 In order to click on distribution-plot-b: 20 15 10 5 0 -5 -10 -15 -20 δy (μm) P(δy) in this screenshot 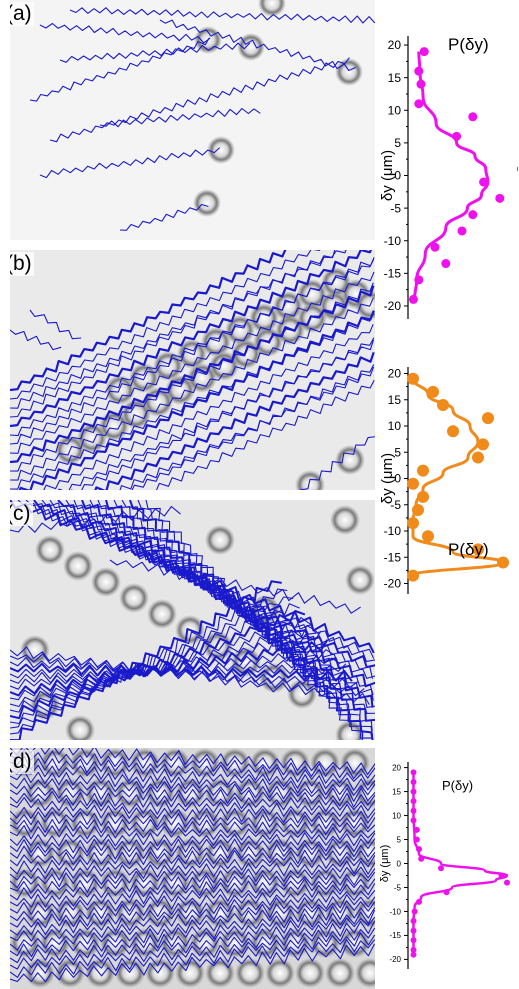, I will do `click(444, 480)`.